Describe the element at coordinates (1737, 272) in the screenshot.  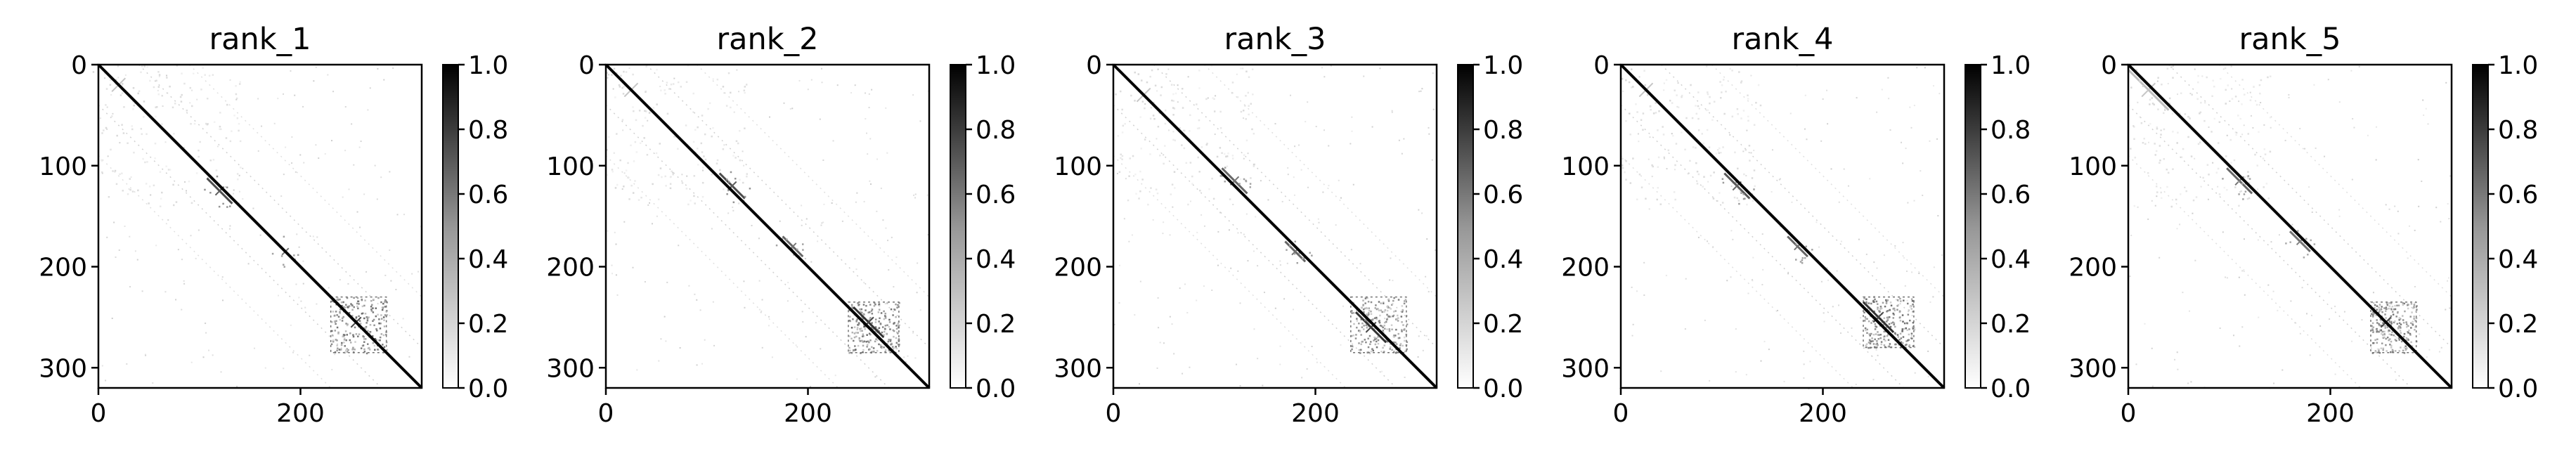
I see `secondary-diagonal` at that location.